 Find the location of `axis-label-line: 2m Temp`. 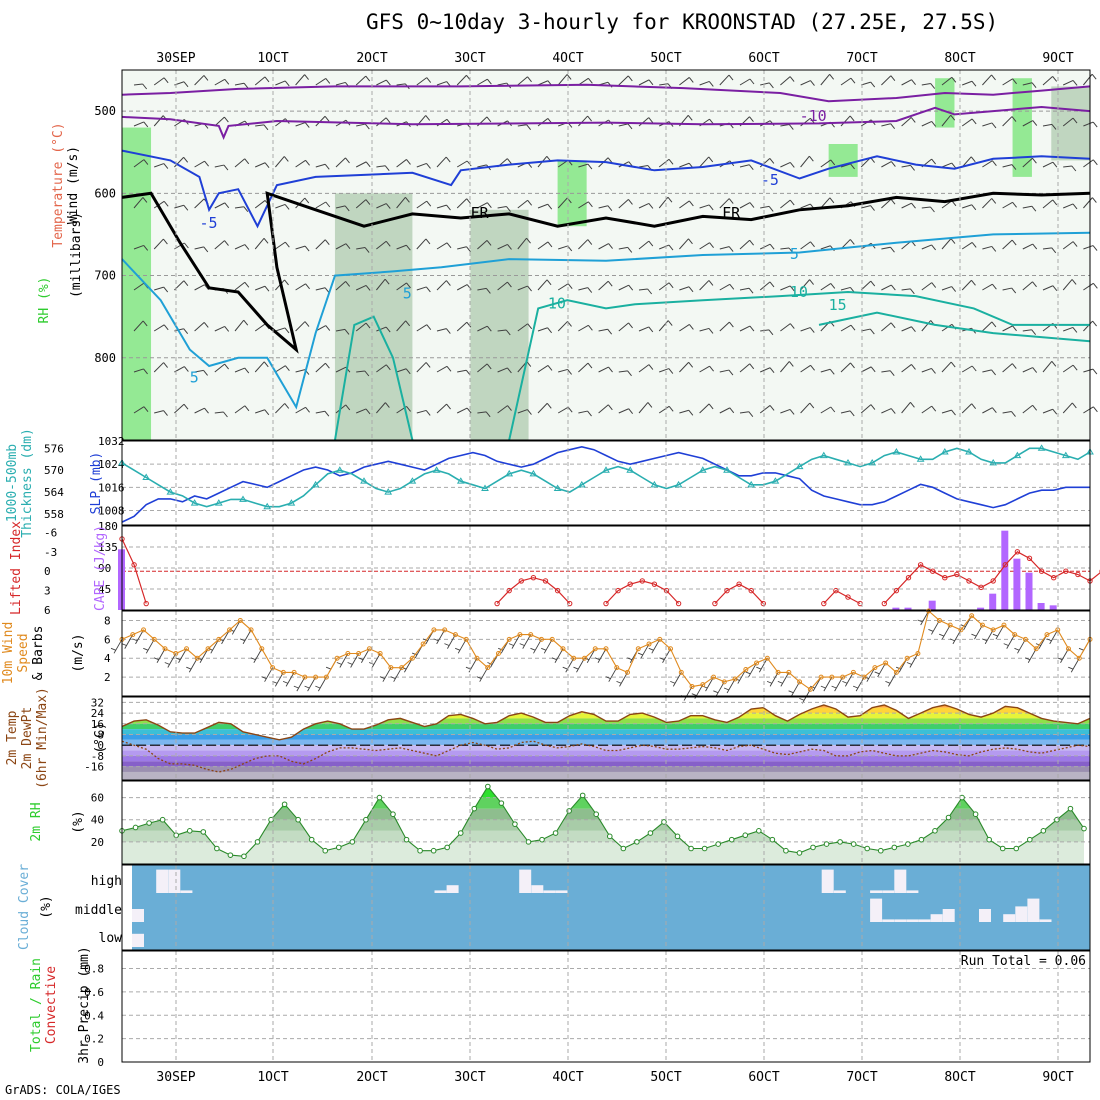

axis-label-line: 2m Temp is located at coordinates (12, 737).